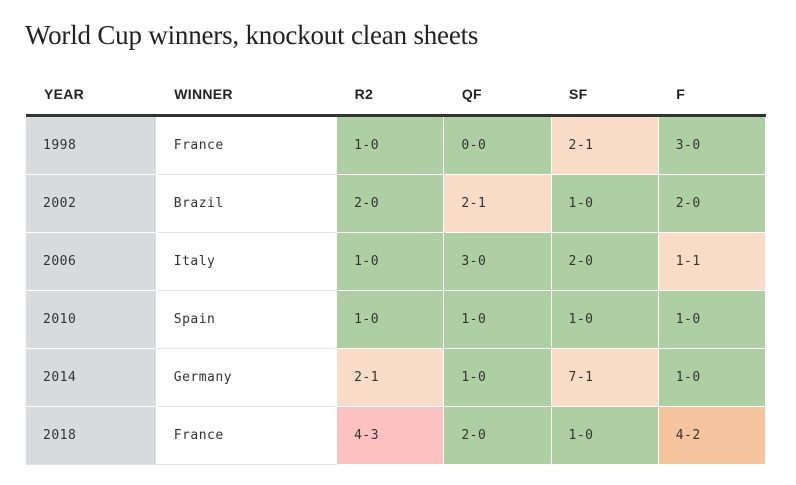 This screenshot has height=485, width=796. What do you see at coordinates (497, 145) in the screenshot?
I see `score-cell-qf: 0-0` at bounding box center [497, 145].